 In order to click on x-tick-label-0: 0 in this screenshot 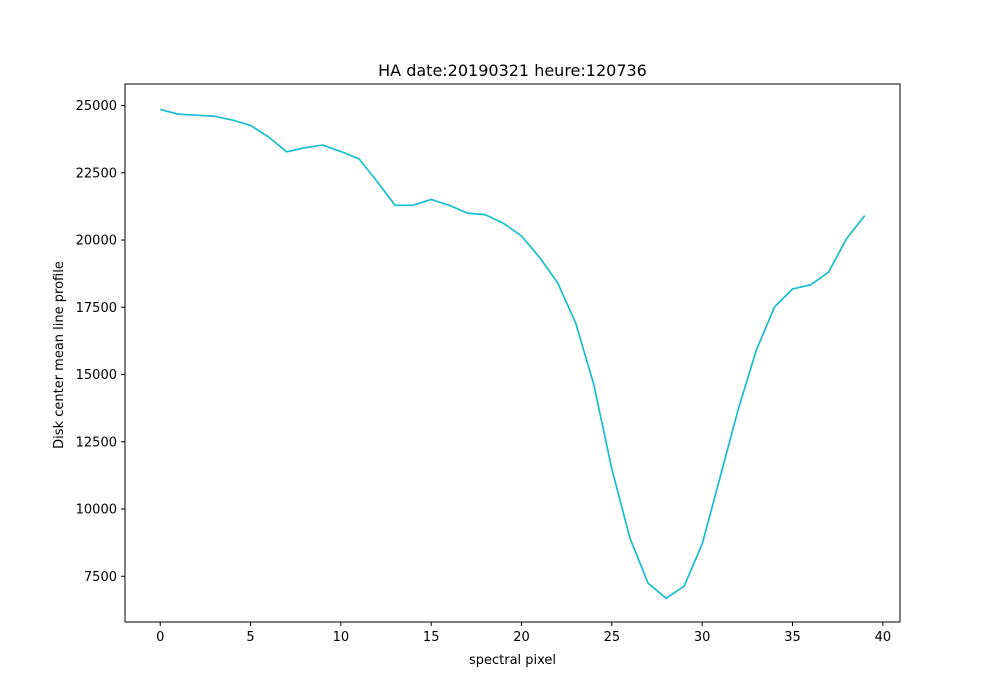, I will do `click(160, 637)`.